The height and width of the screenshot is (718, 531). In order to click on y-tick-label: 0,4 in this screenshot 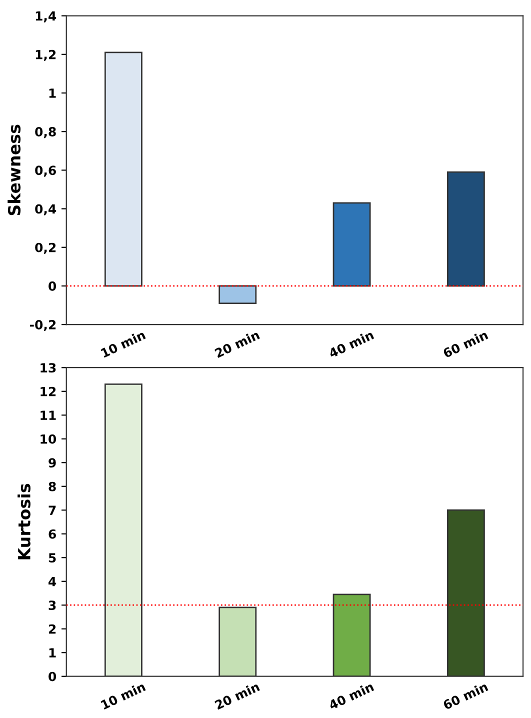, I will do `click(45, 210)`.